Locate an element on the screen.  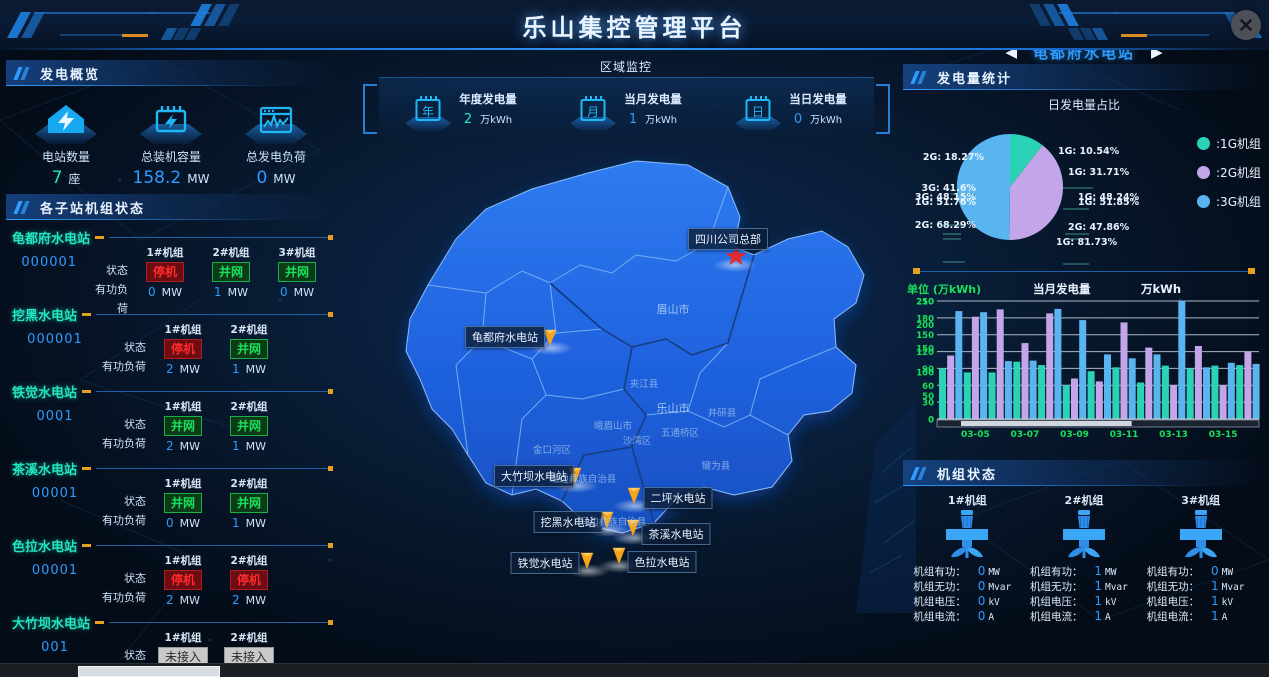
scrollbar-thumb is located at coordinates (149, 671).